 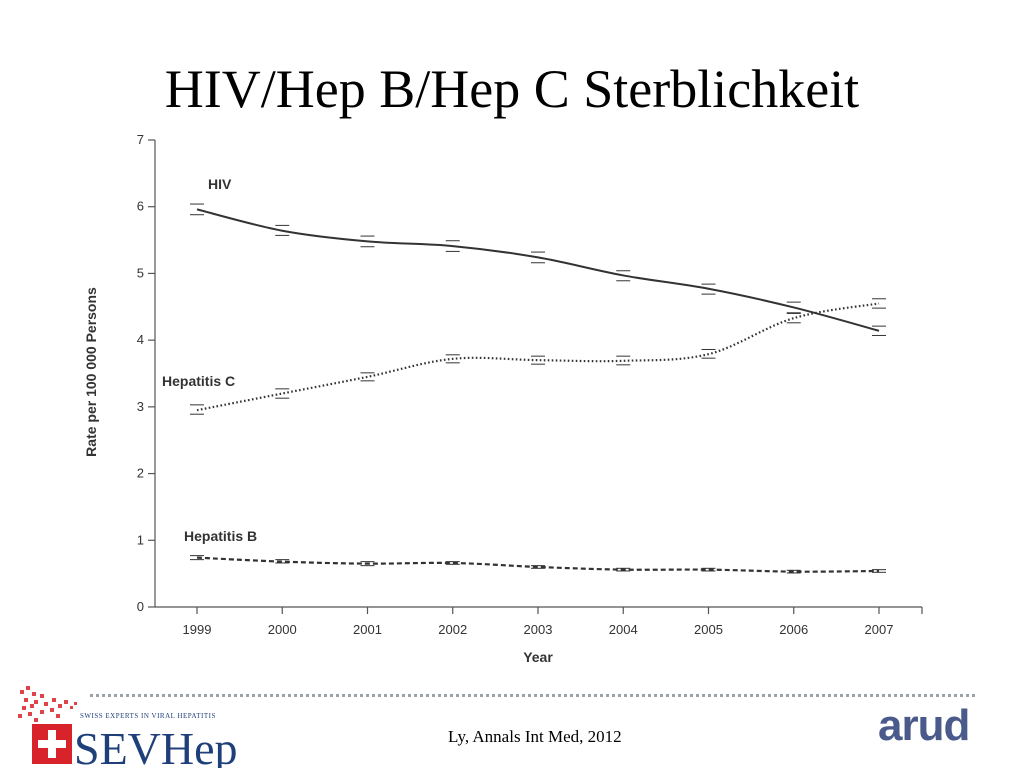 I want to click on x-tick-label: 2007, so click(x=879, y=629).